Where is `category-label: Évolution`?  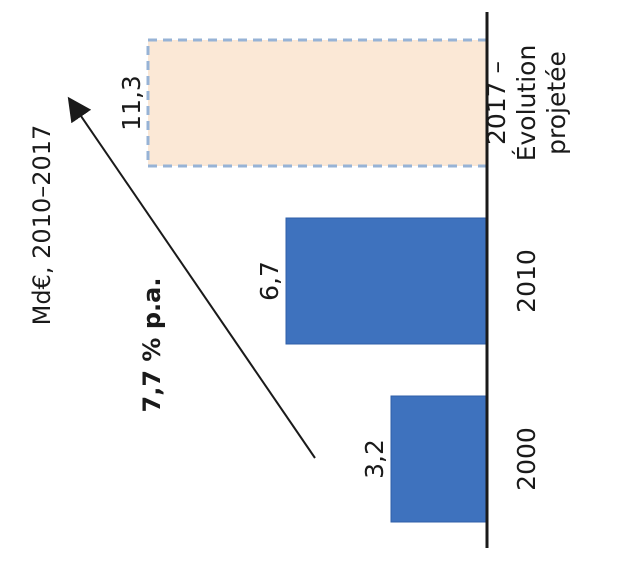 category-label: Évolution is located at coordinates (526, 103).